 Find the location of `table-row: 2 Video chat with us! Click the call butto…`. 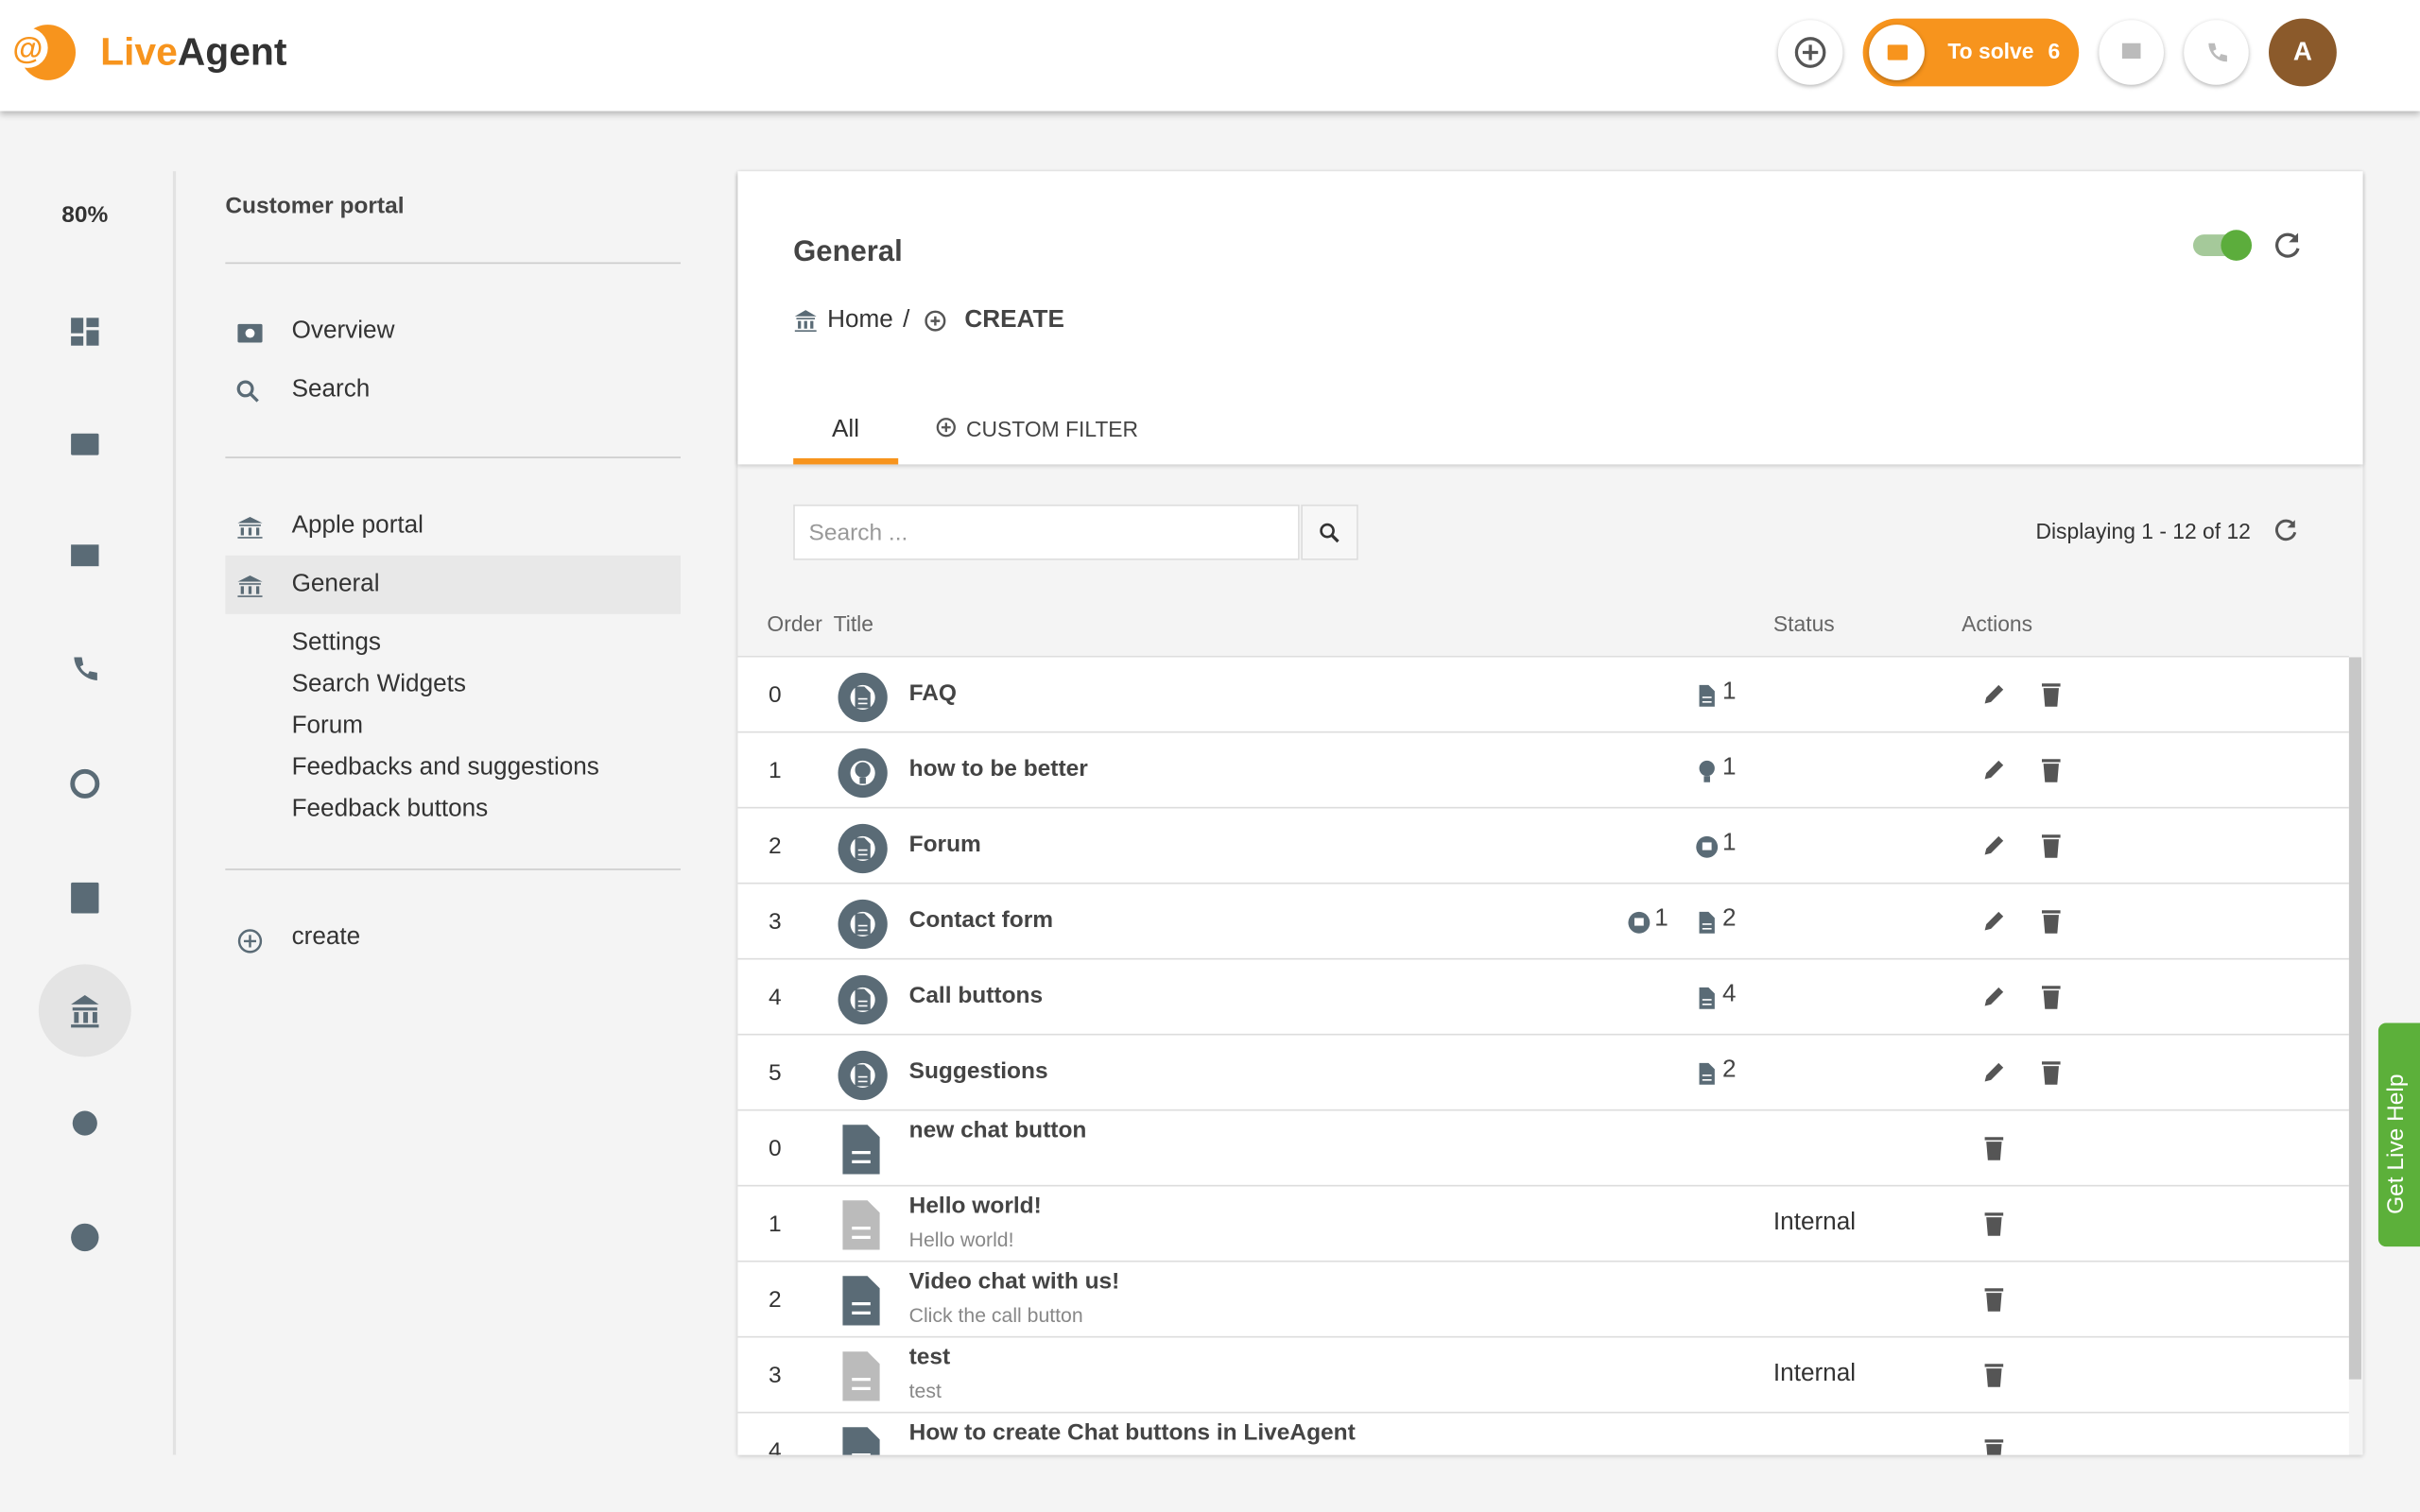

table-row: 2 Video chat with us! Click the call butto… is located at coordinates (1543, 1298).